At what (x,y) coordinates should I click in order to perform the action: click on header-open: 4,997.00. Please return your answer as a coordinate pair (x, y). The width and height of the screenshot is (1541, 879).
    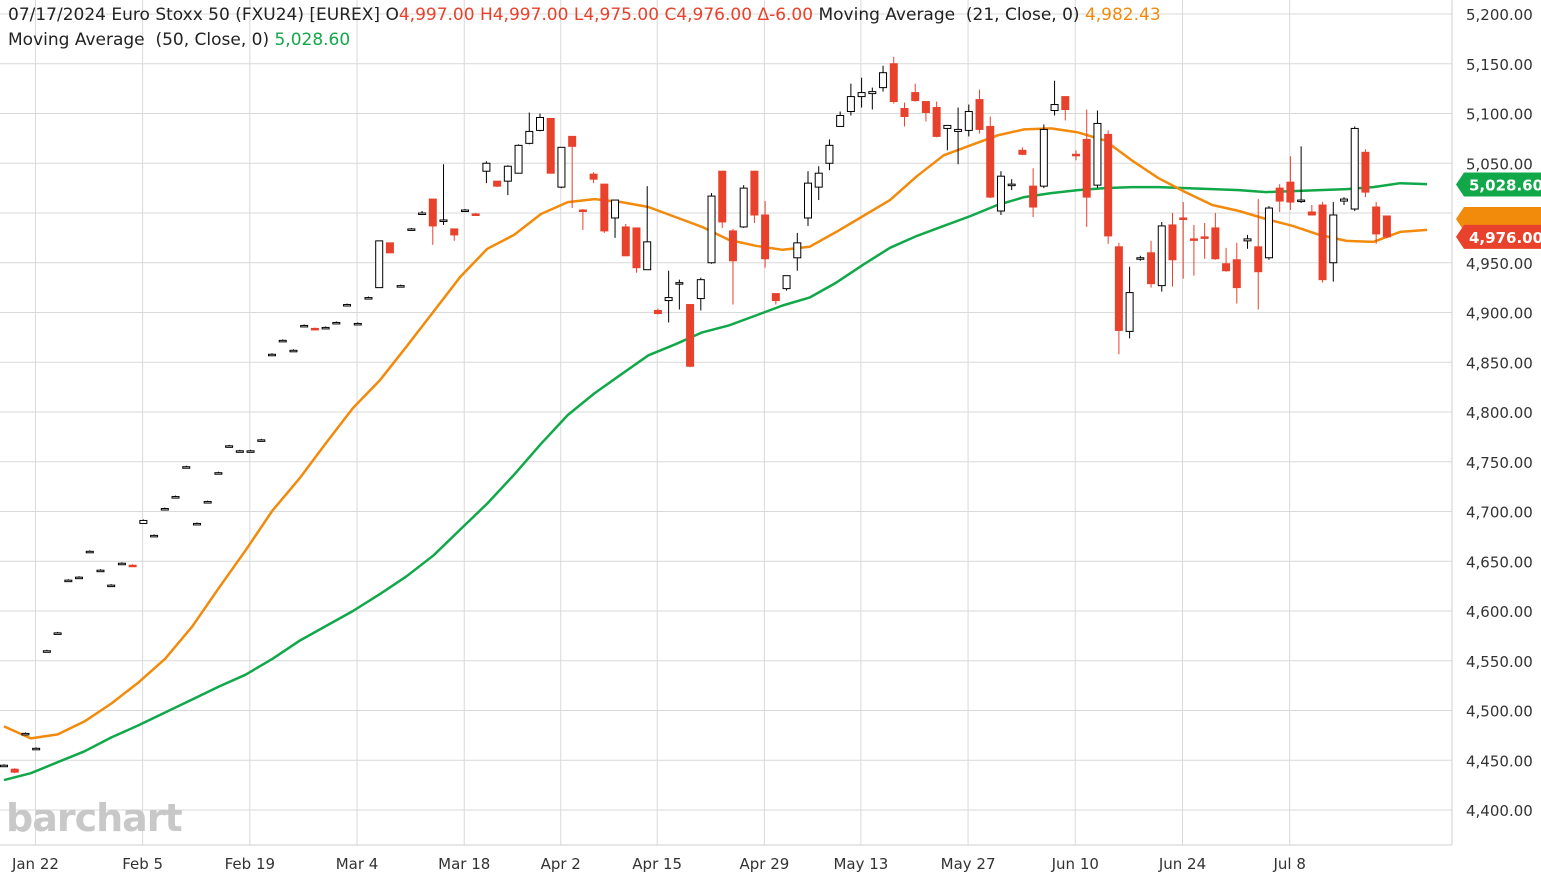
    Looking at the image, I should click on (436, 15).